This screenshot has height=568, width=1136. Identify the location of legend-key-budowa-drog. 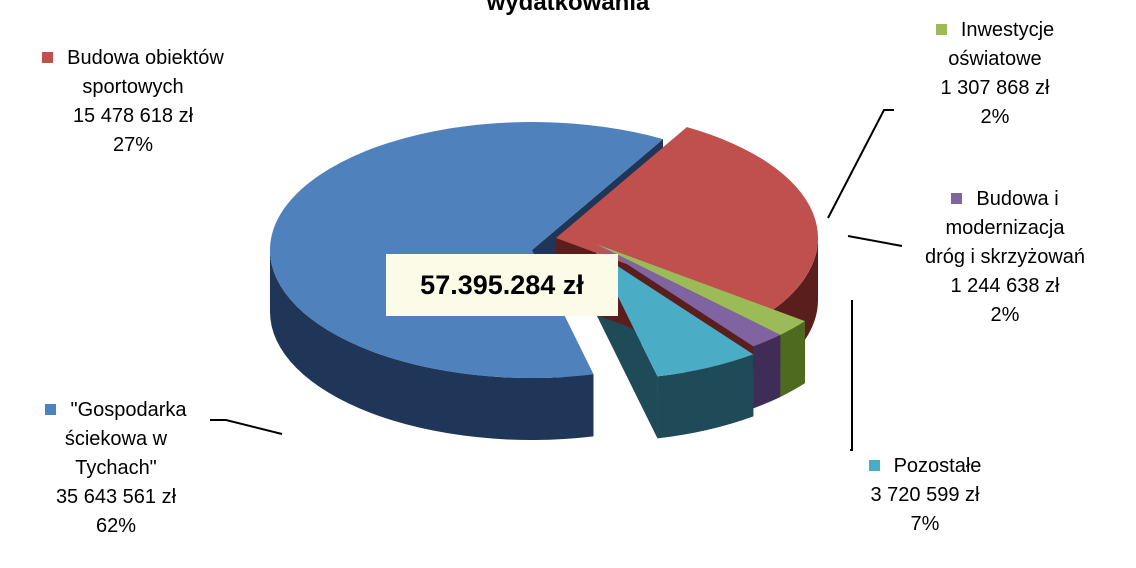
(956, 198).